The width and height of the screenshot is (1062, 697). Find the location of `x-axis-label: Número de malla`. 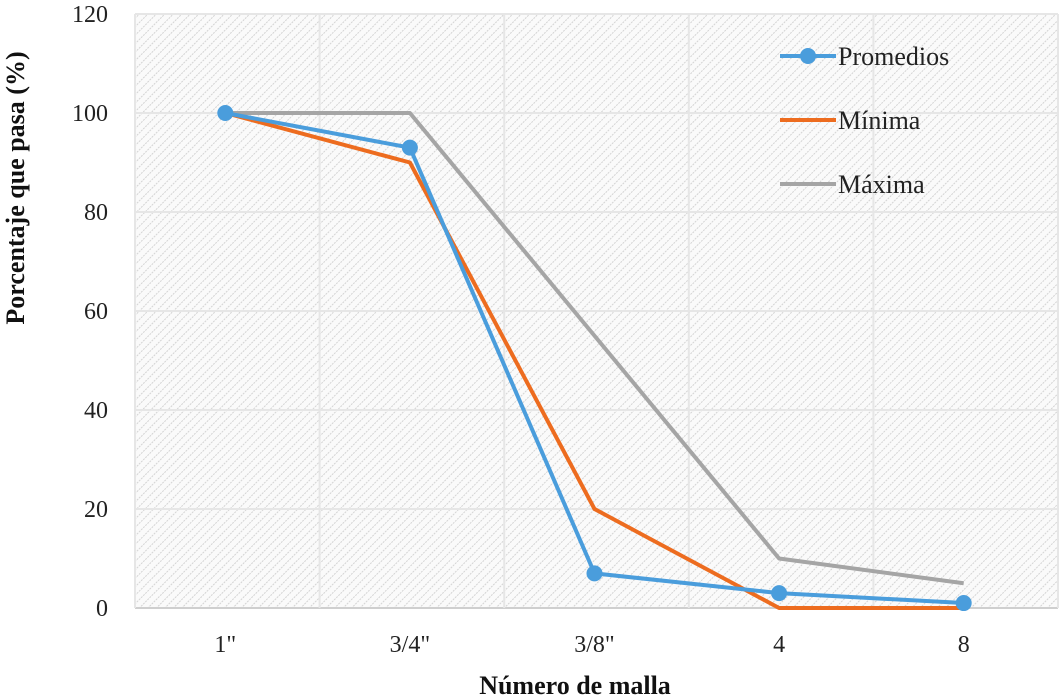

x-axis-label: Número de malla is located at coordinates (575, 684).